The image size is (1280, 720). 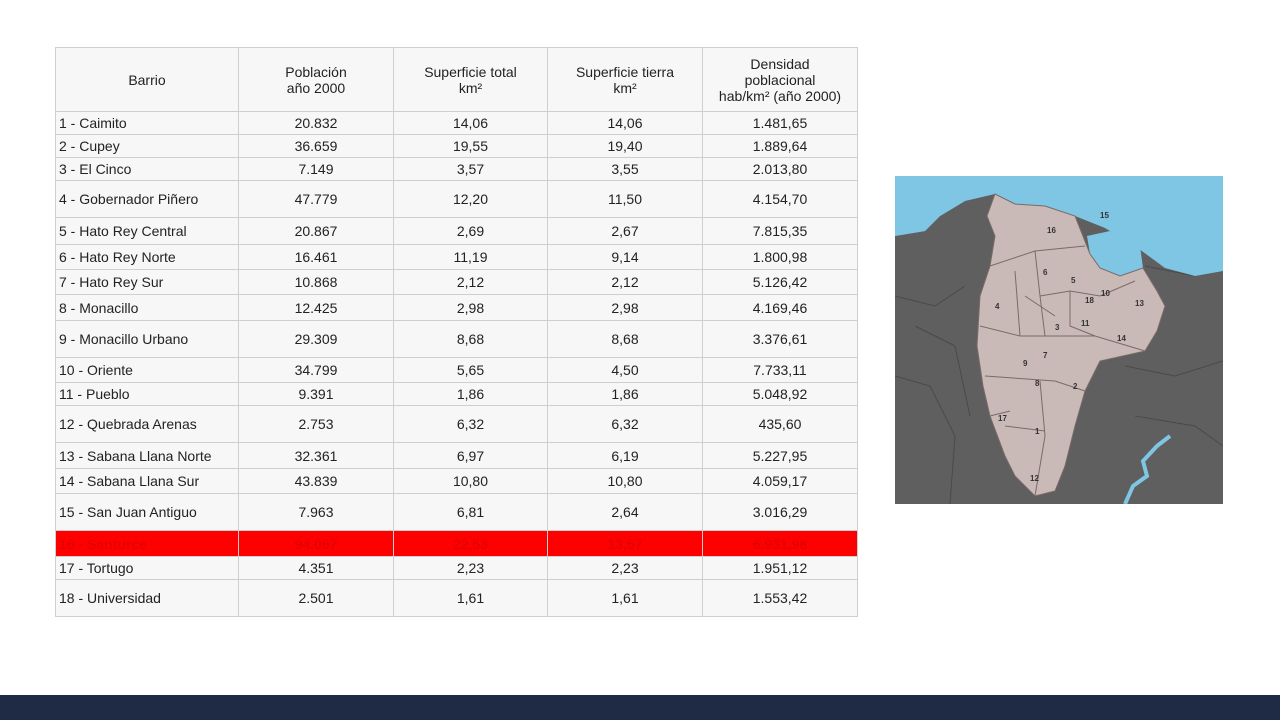 What do you see at coordinates (640, 707) in the screenshot?
I see `footer-band` at bounding box center [640, 707].